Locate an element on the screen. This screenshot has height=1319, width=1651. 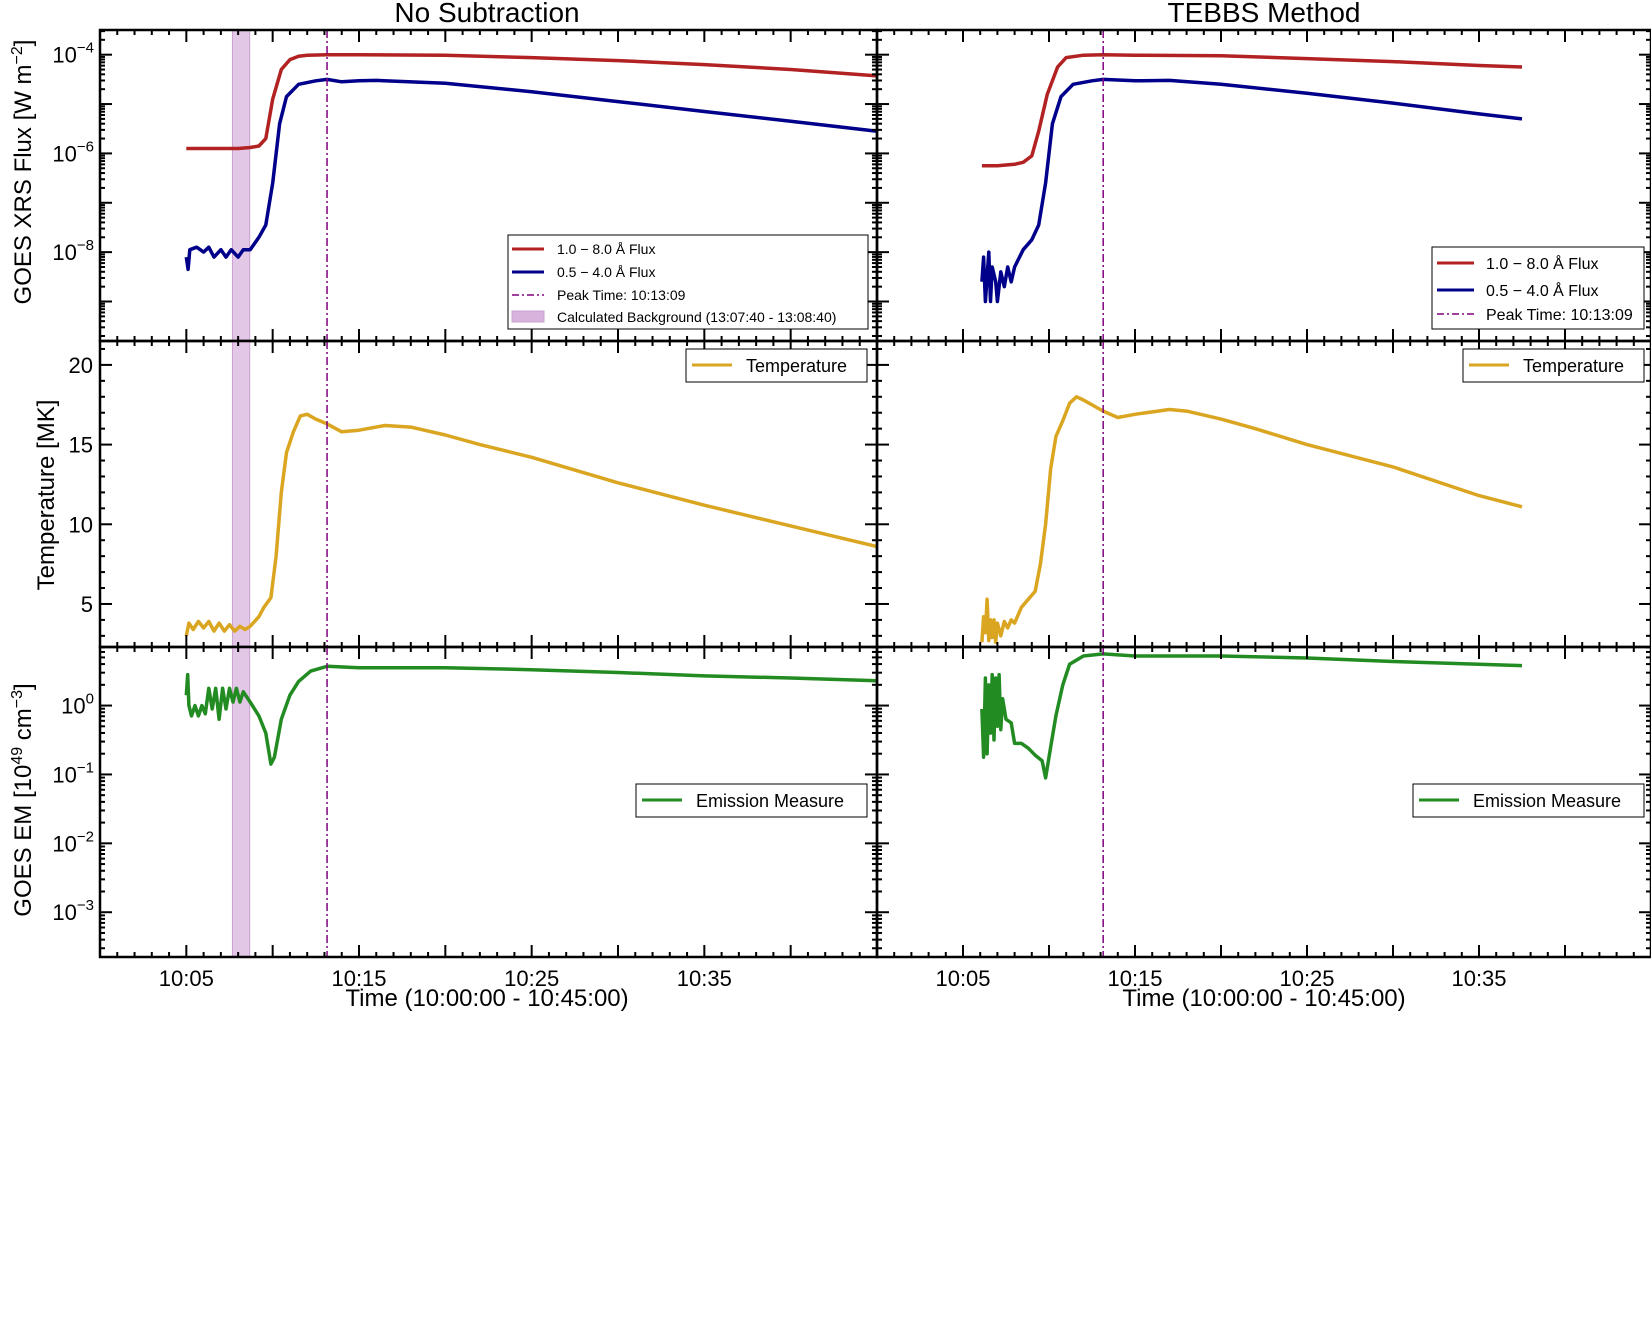
flux-axis-label-end: ] is located at coordinates (23, 43).